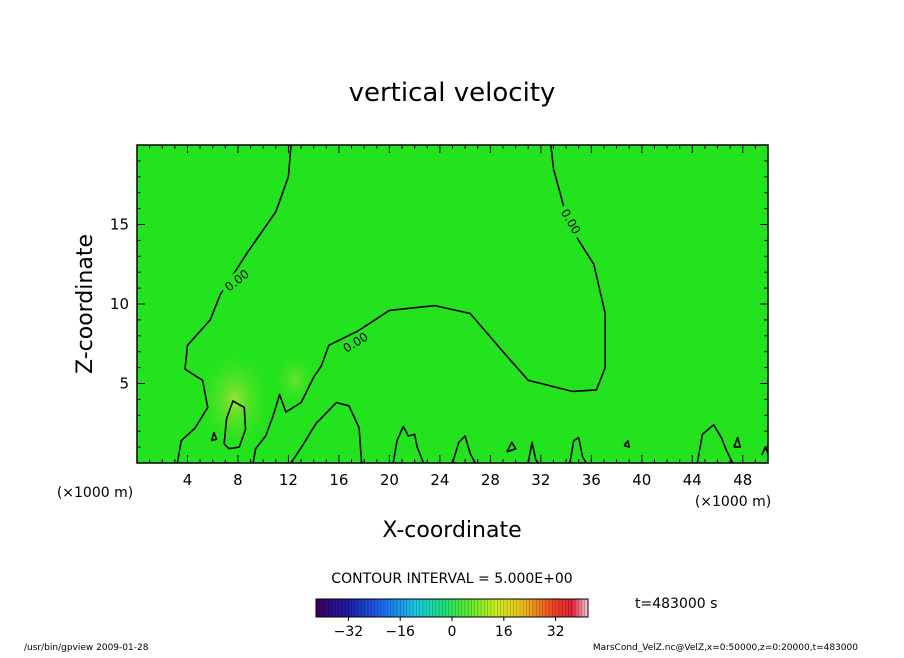  Describe the element at coordinates (188, 480) in the screenshot. I see `x-tick-label: 4` at that location.